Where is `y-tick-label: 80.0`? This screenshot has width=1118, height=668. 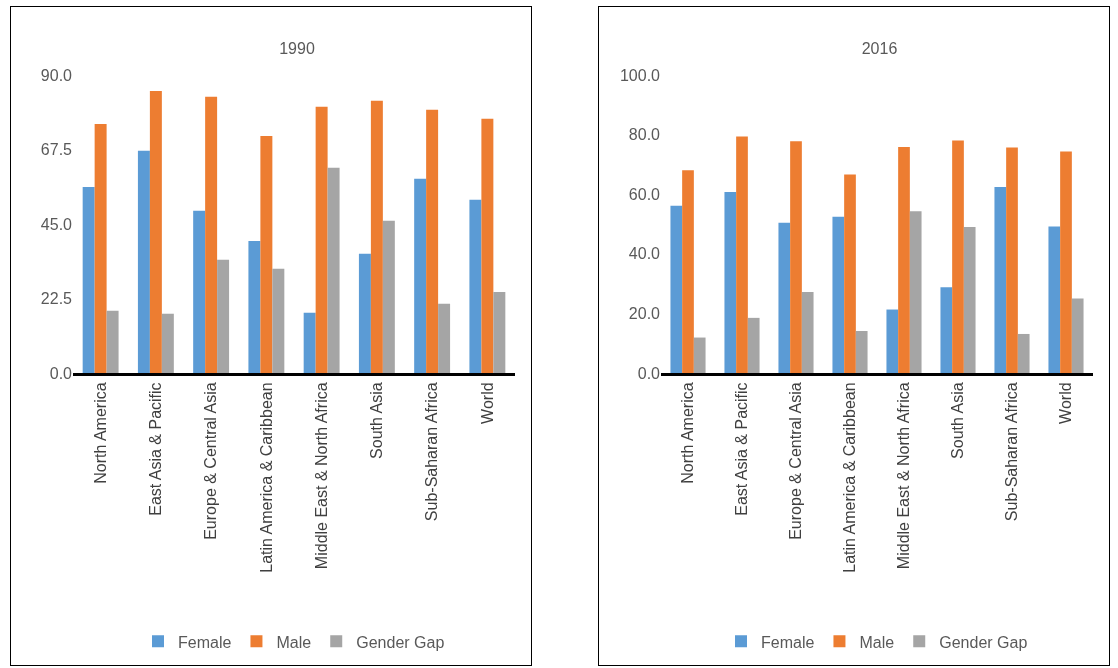
y-tick-label: 80.0 is located at coordinates (644, 135).